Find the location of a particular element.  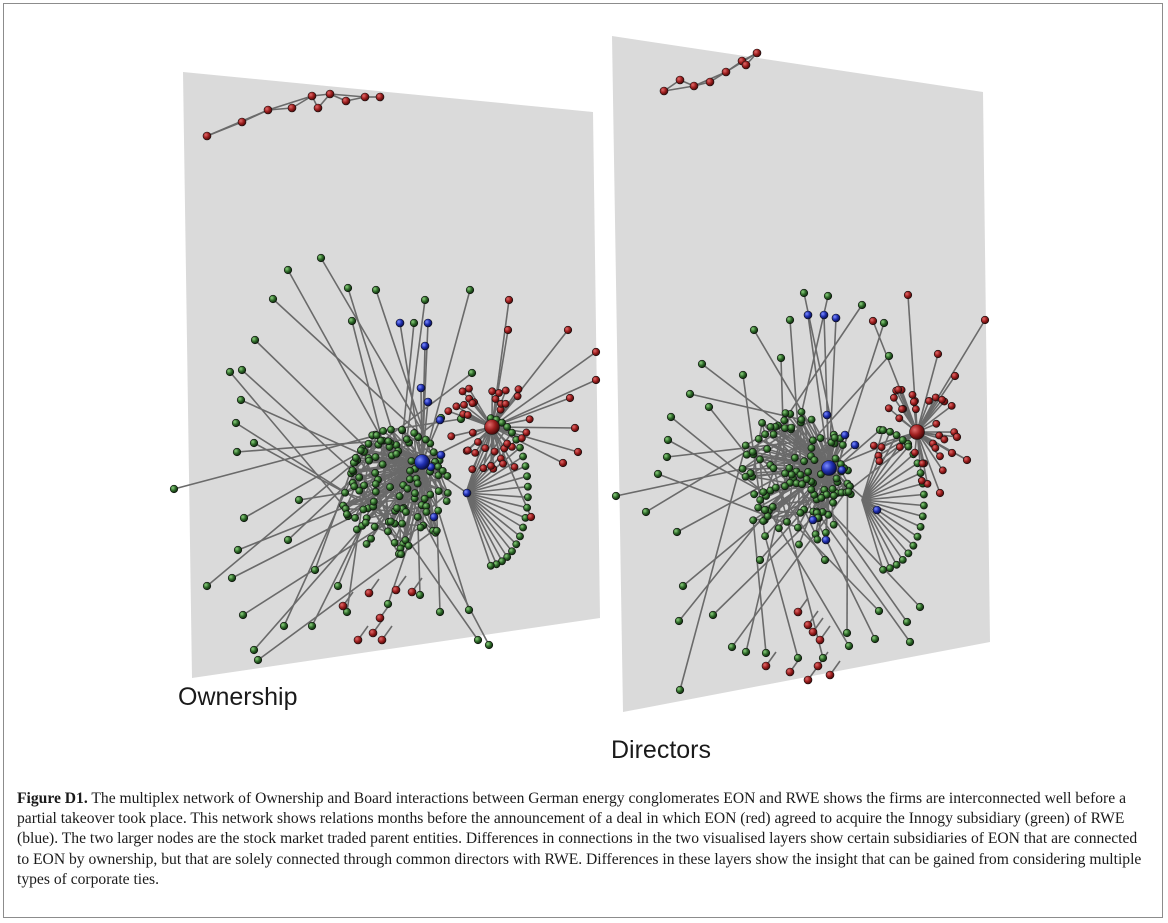

directors-layer-label: Directors is located at coordinates (661, 750).